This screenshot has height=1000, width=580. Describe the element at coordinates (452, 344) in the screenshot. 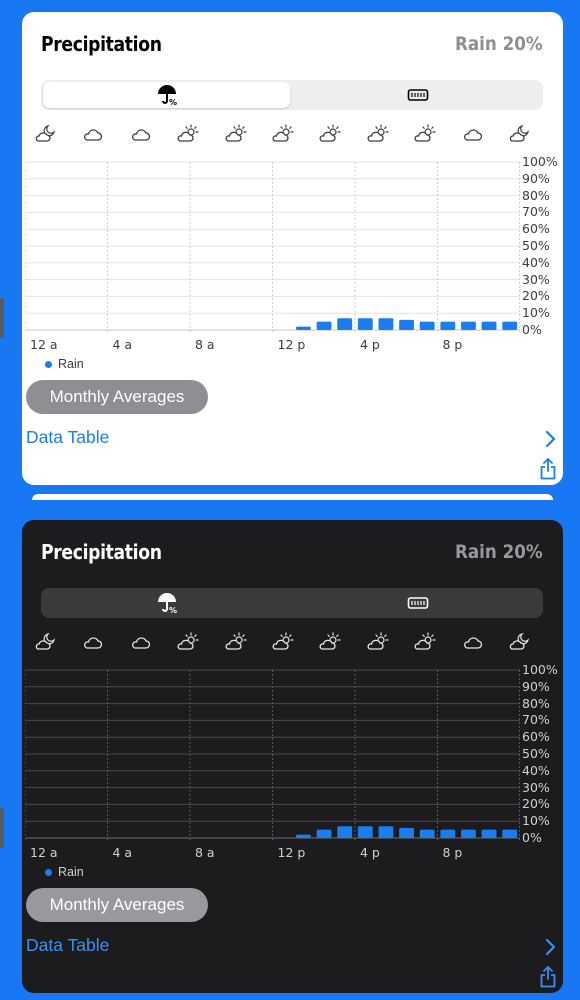

I see `x-tick-label: 8 p` at that location.